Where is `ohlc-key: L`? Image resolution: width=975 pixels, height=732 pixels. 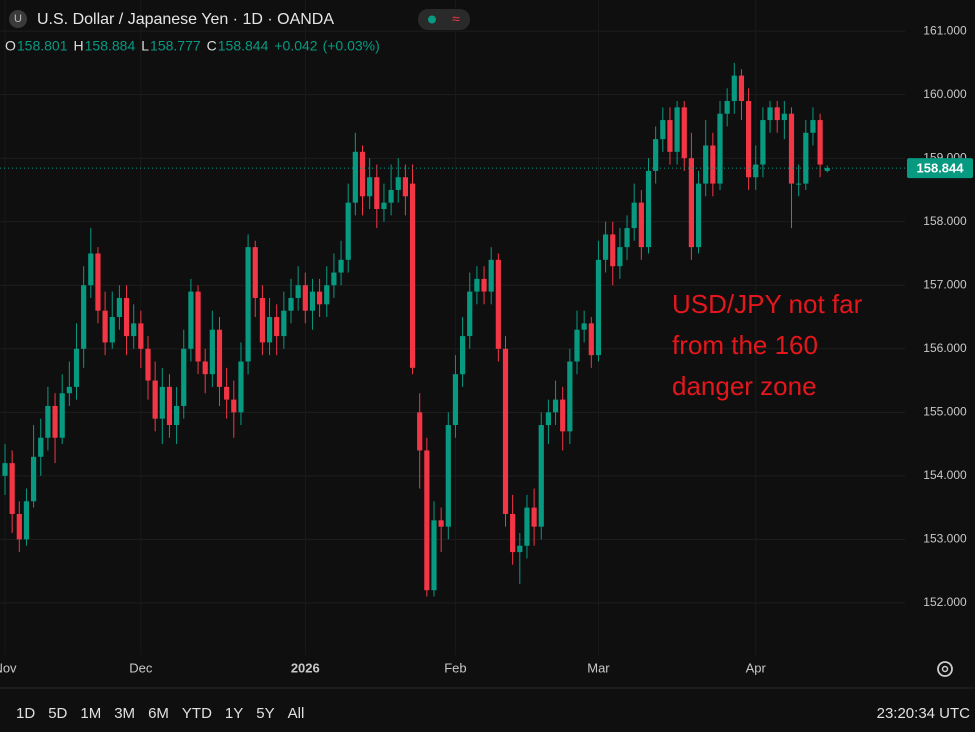 ohlc-key: L is located at coordinates (145, 46).